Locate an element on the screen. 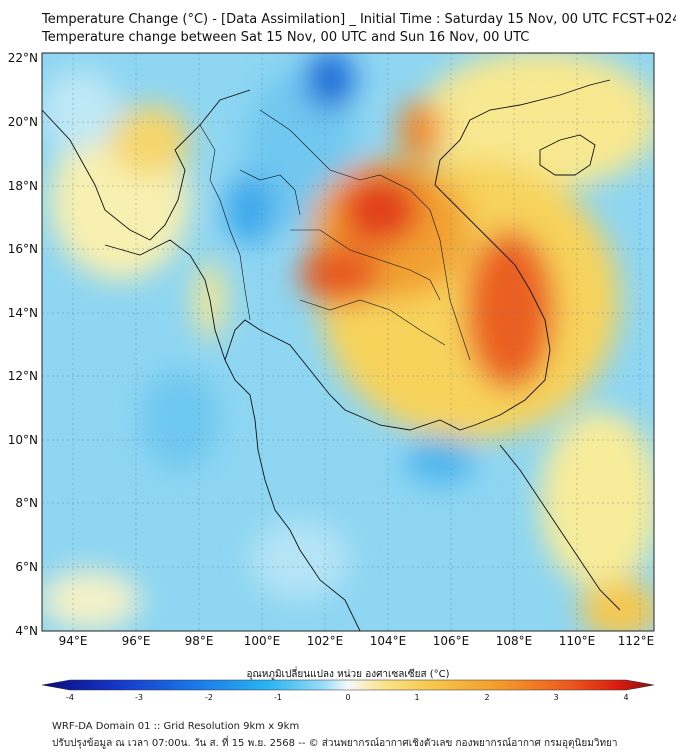 This screenshot has width=676, height=756. colorbar-tick: -4 is located at coordinates (70, 697).